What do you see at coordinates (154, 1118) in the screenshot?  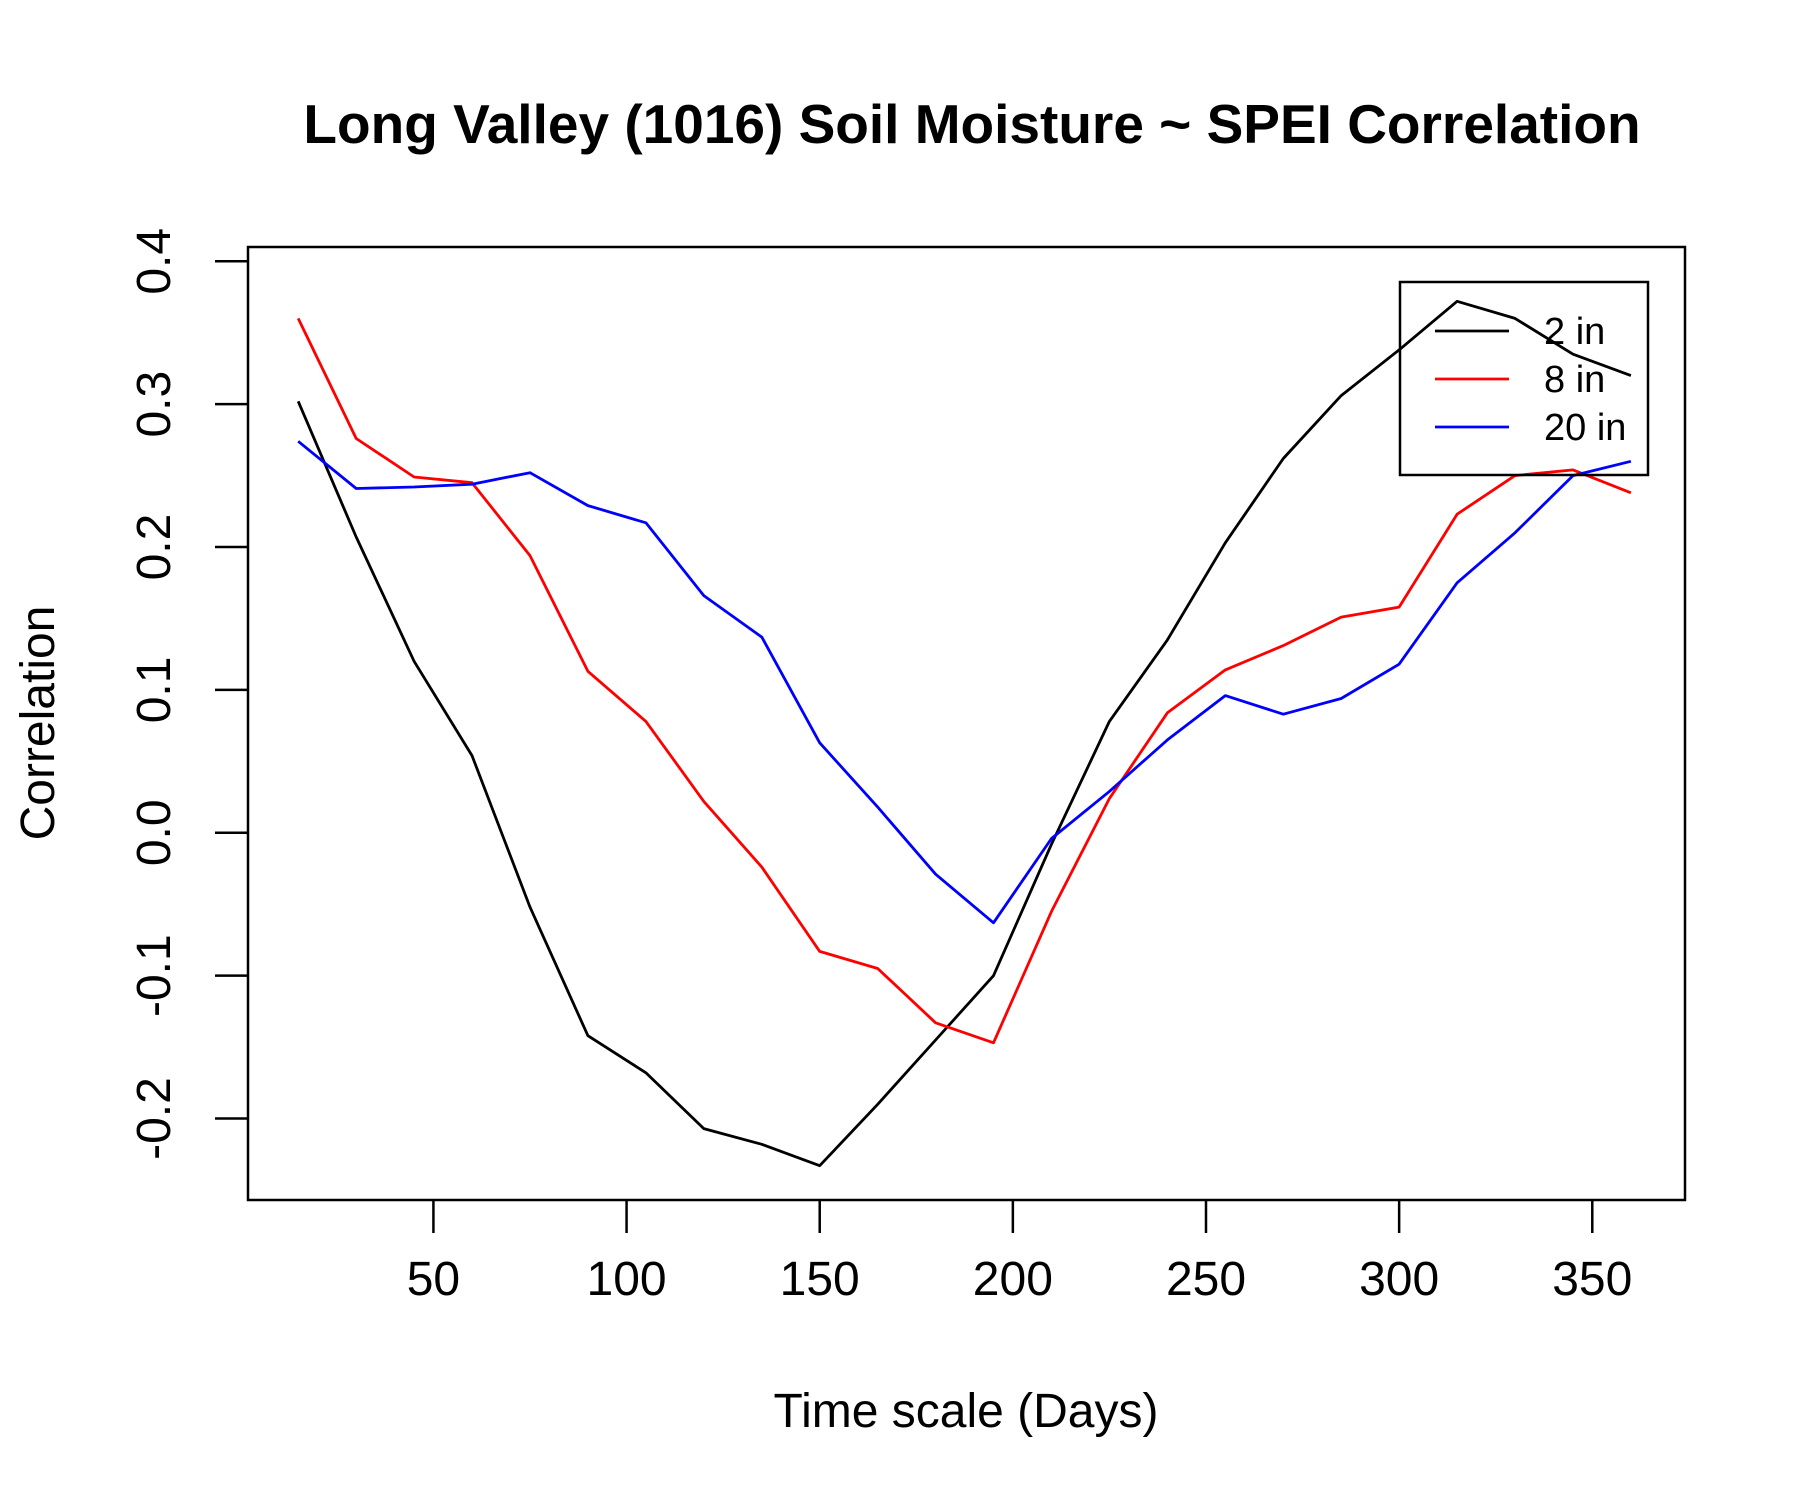 I see `y-tick-label-0-2: -0.2` at bounding box center [154, 1118].